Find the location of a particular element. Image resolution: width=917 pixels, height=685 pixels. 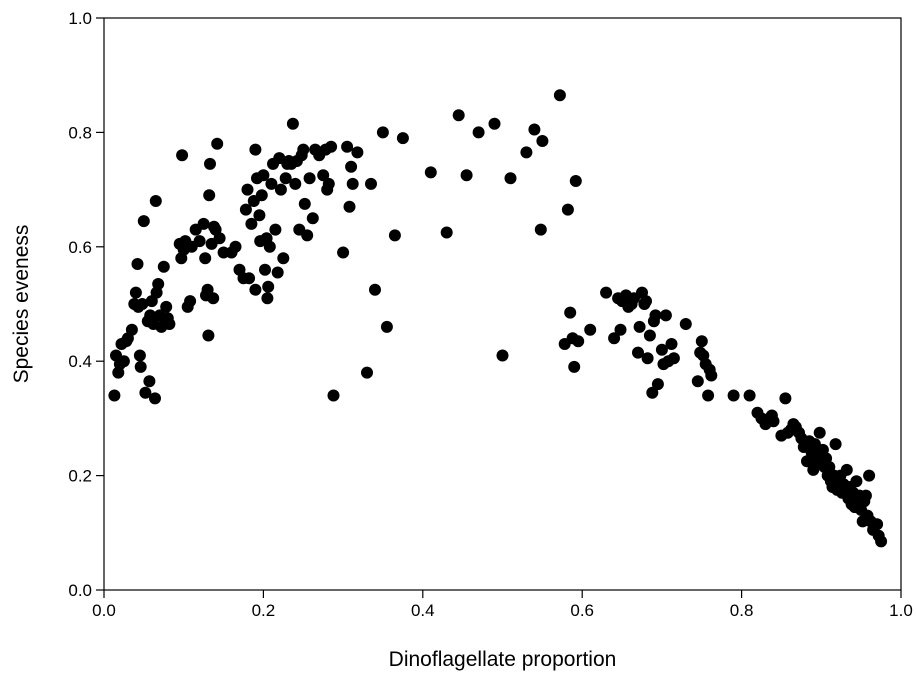

y-tick-label: 0.2 is located at coordinates (80, 476).